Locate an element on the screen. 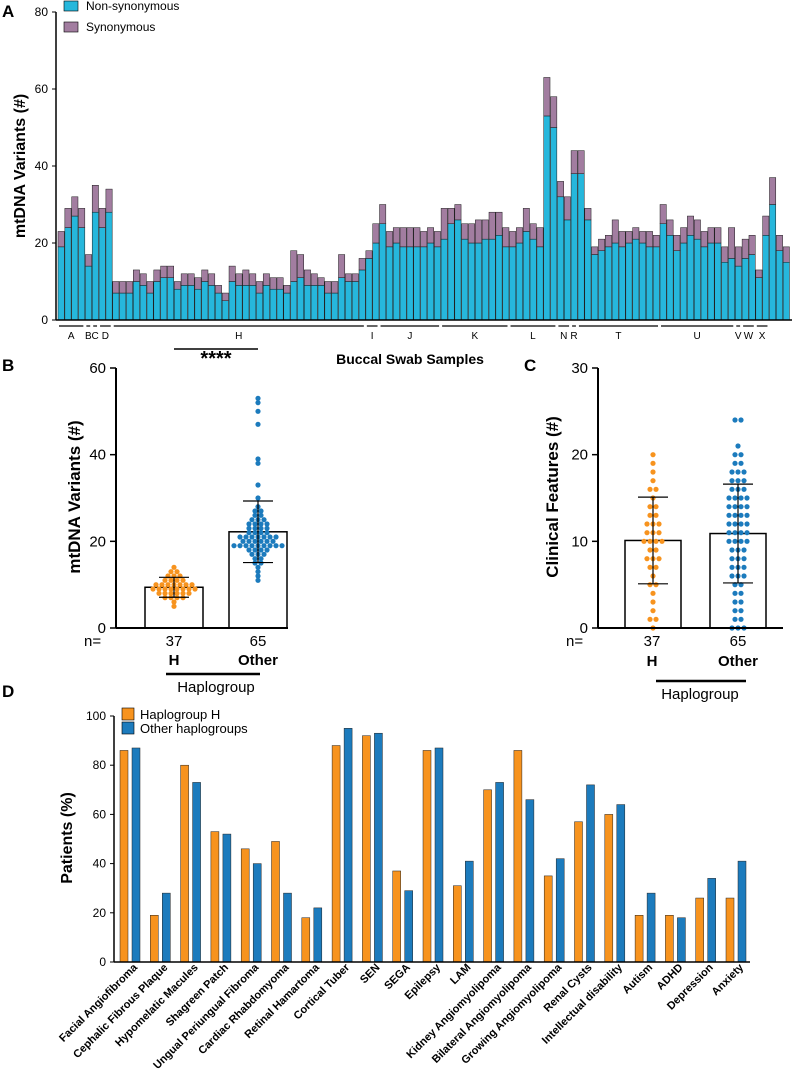 This screenshot has height=1074, width=796. group-label: A is located at coordinates (71, 336).